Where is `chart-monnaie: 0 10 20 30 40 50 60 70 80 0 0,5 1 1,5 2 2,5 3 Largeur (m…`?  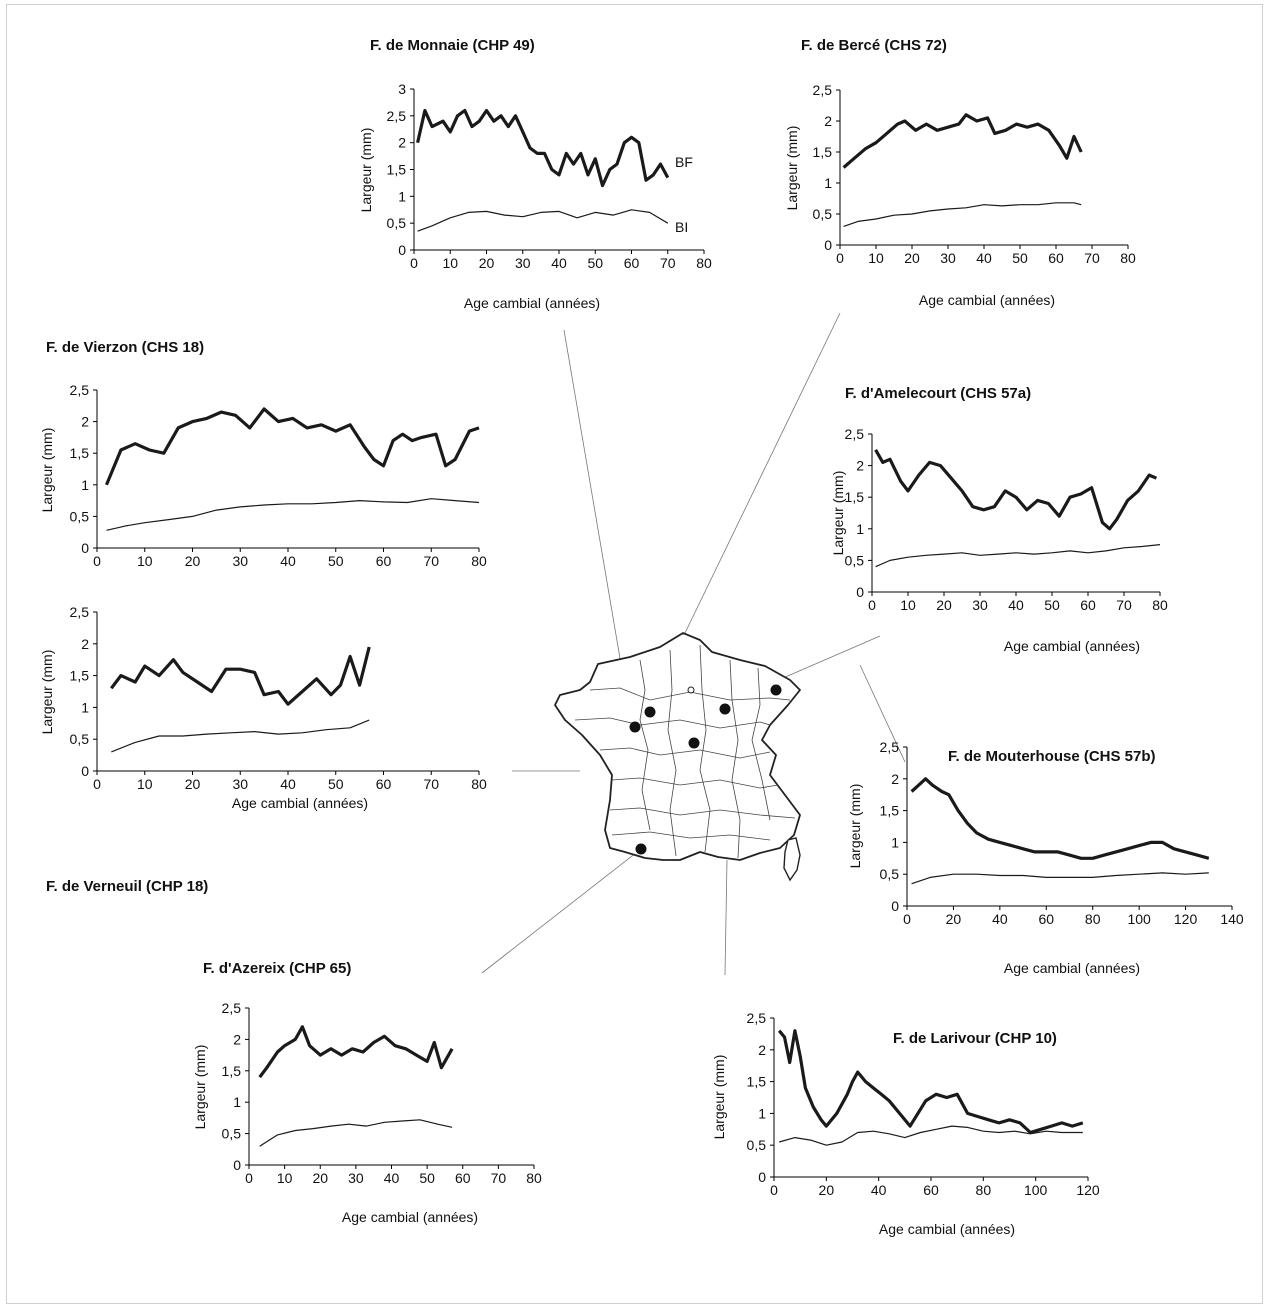
chart-monnaie: 0 10 20 30 40 50 60 70 80 0 0,5 1 1,5 2 2,5 3 Largeur (m… is located at coordinates (535, 196).